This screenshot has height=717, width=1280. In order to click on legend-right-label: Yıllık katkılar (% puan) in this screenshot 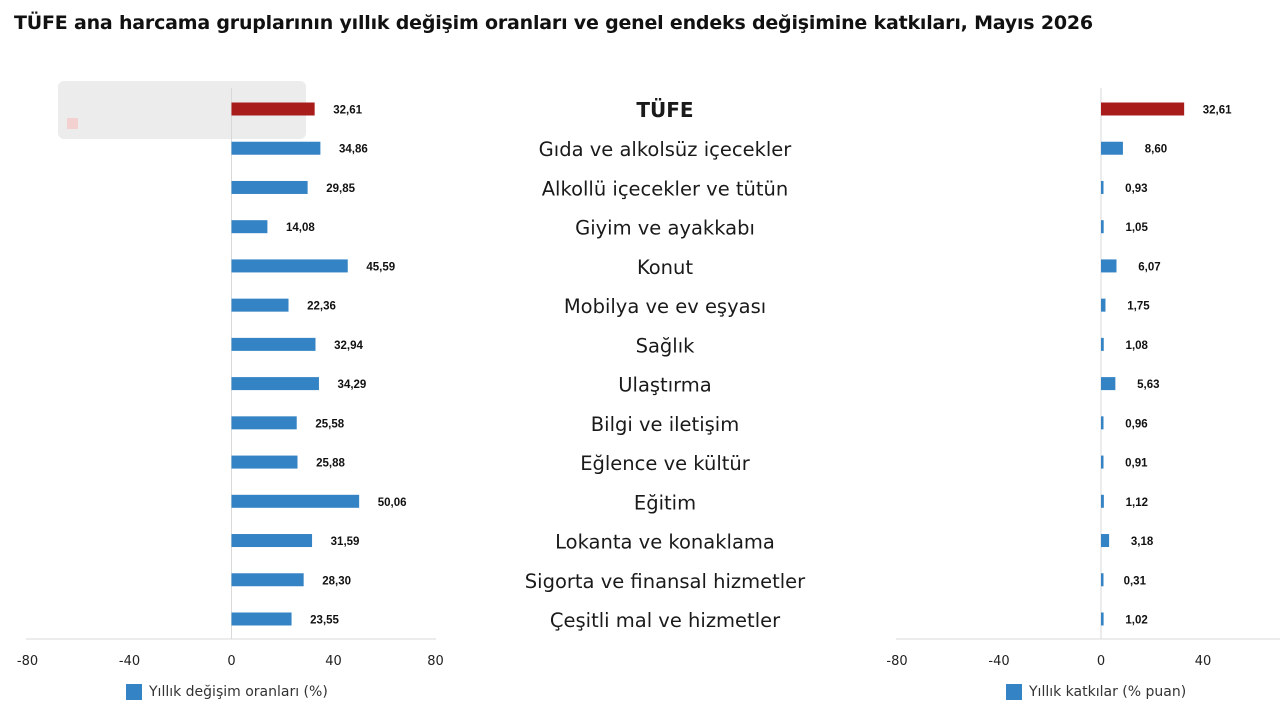, I will do `click(1108, 692)`.